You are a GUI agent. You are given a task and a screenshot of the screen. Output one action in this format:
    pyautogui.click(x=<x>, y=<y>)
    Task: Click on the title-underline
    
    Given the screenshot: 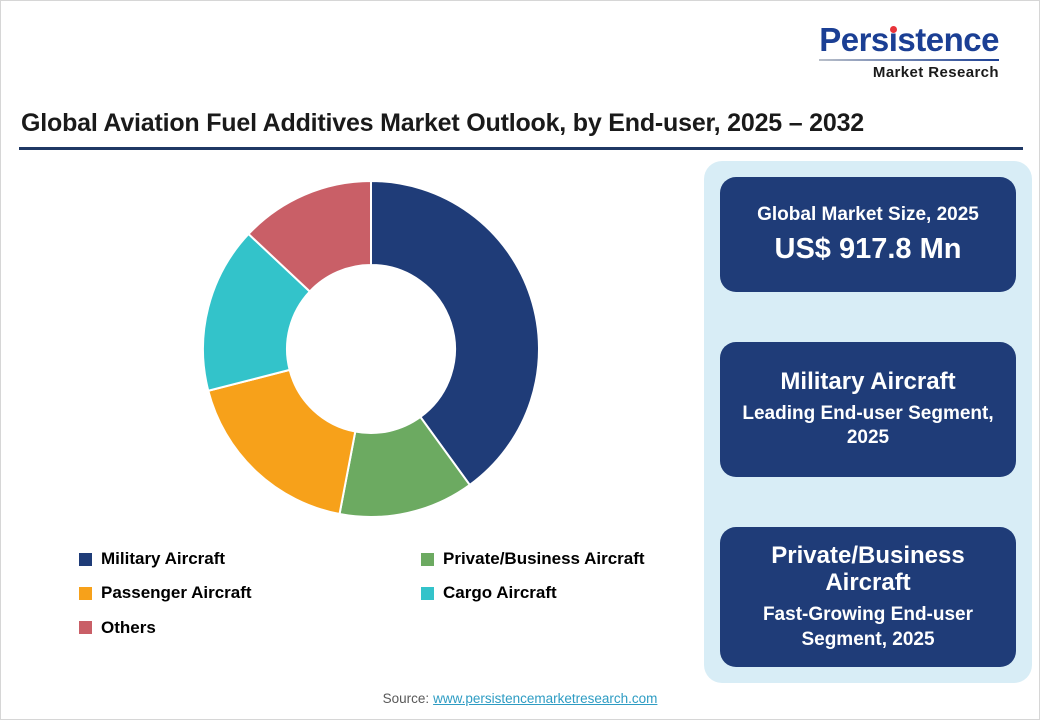 What is the action you would take?
    pyautogui.click(x=521, y=148)
    